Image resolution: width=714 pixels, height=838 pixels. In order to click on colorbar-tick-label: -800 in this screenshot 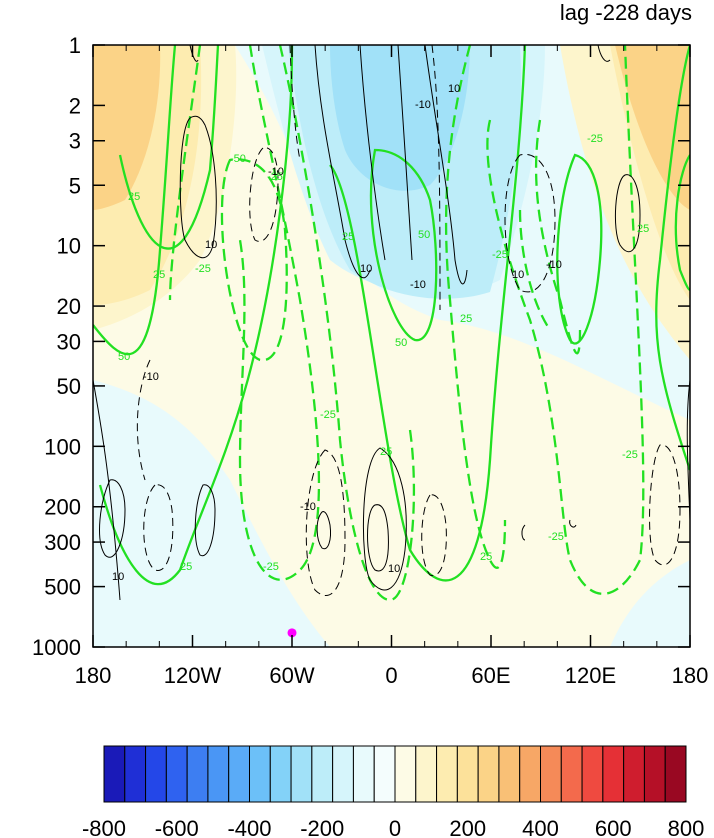, I will do `click(104, 827)`.